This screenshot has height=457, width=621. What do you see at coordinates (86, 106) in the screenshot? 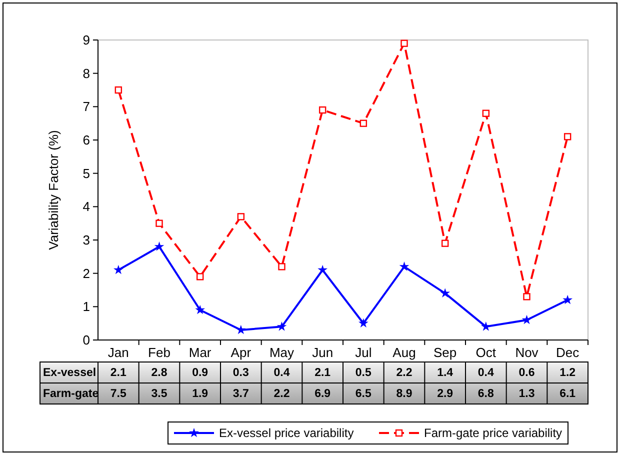
I see `y-tick-label: 7` at bounding box center [86, 106].